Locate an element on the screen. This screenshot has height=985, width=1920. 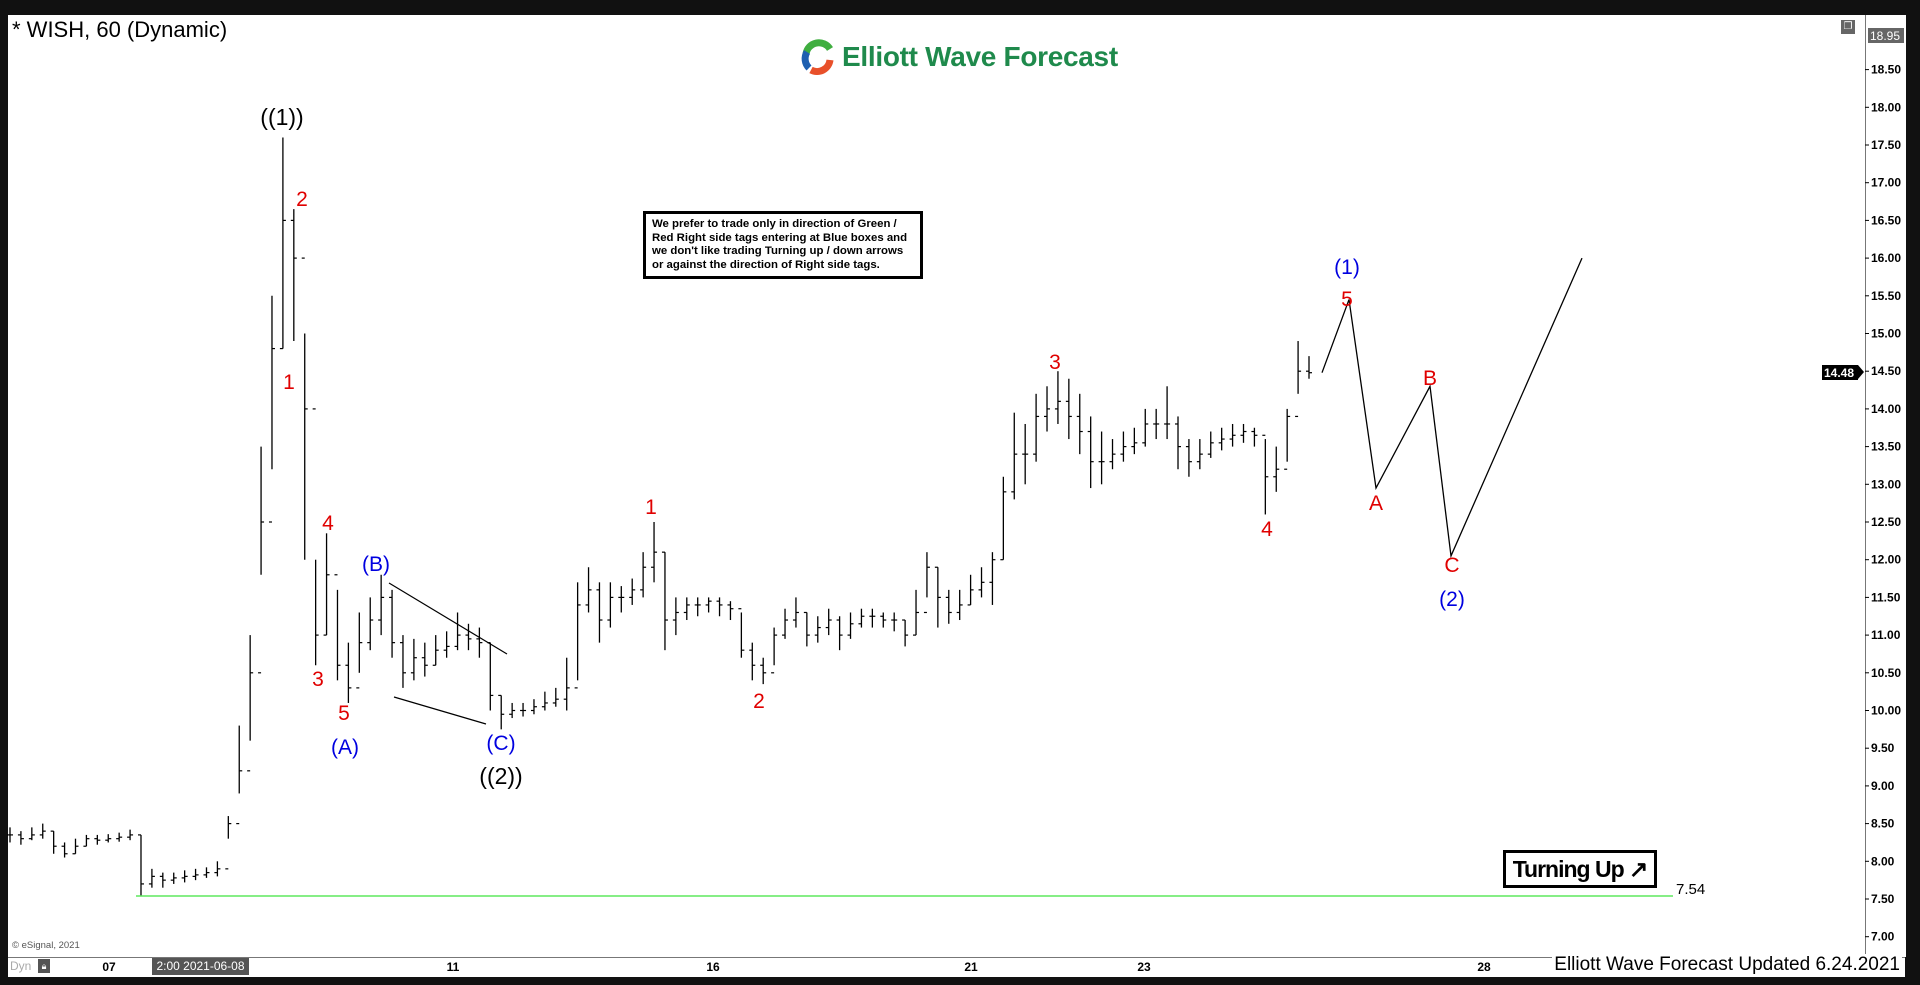
restore-window-icon: ❐ is located at coordinates (1848, 27).